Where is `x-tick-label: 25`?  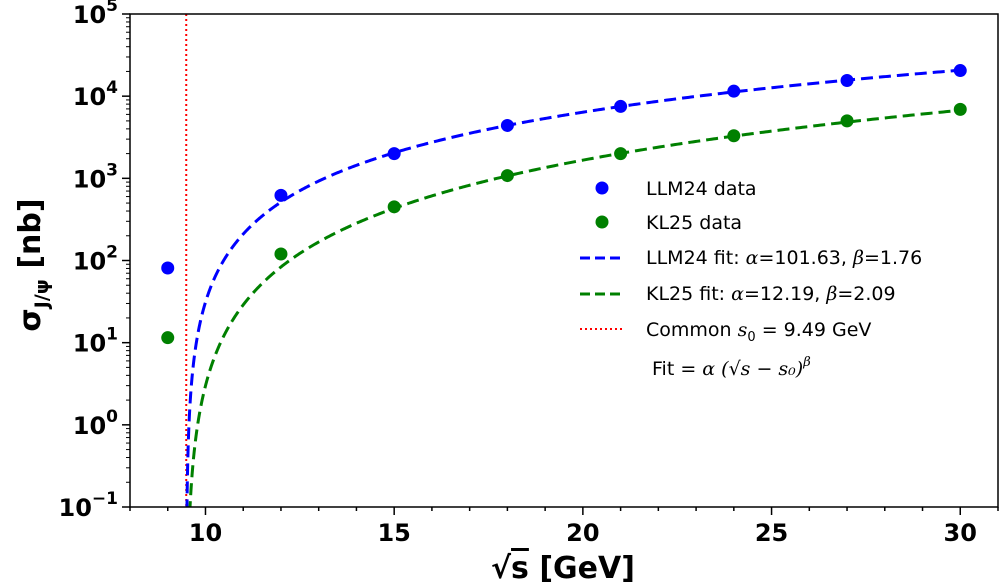
x-tick-label: 25 is located at coordinates (771, 533).